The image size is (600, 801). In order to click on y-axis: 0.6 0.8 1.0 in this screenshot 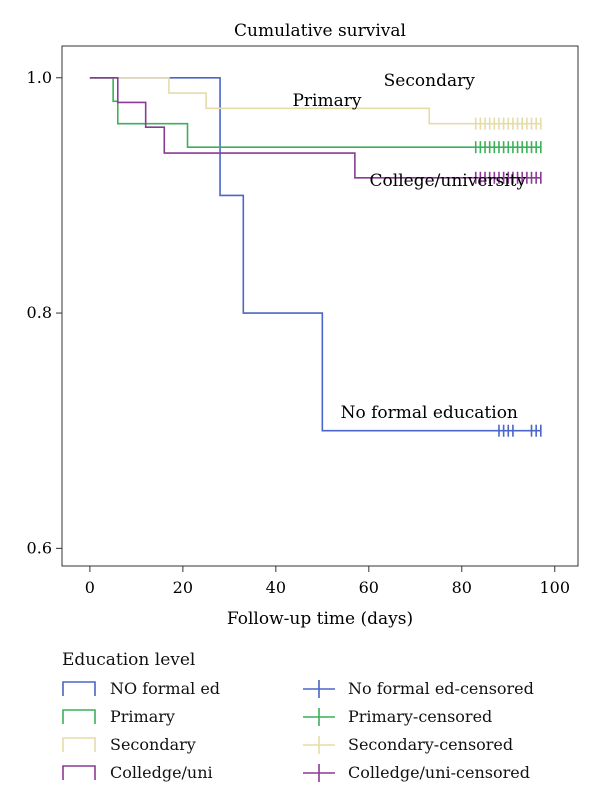, I will do `click(44, 312)`.